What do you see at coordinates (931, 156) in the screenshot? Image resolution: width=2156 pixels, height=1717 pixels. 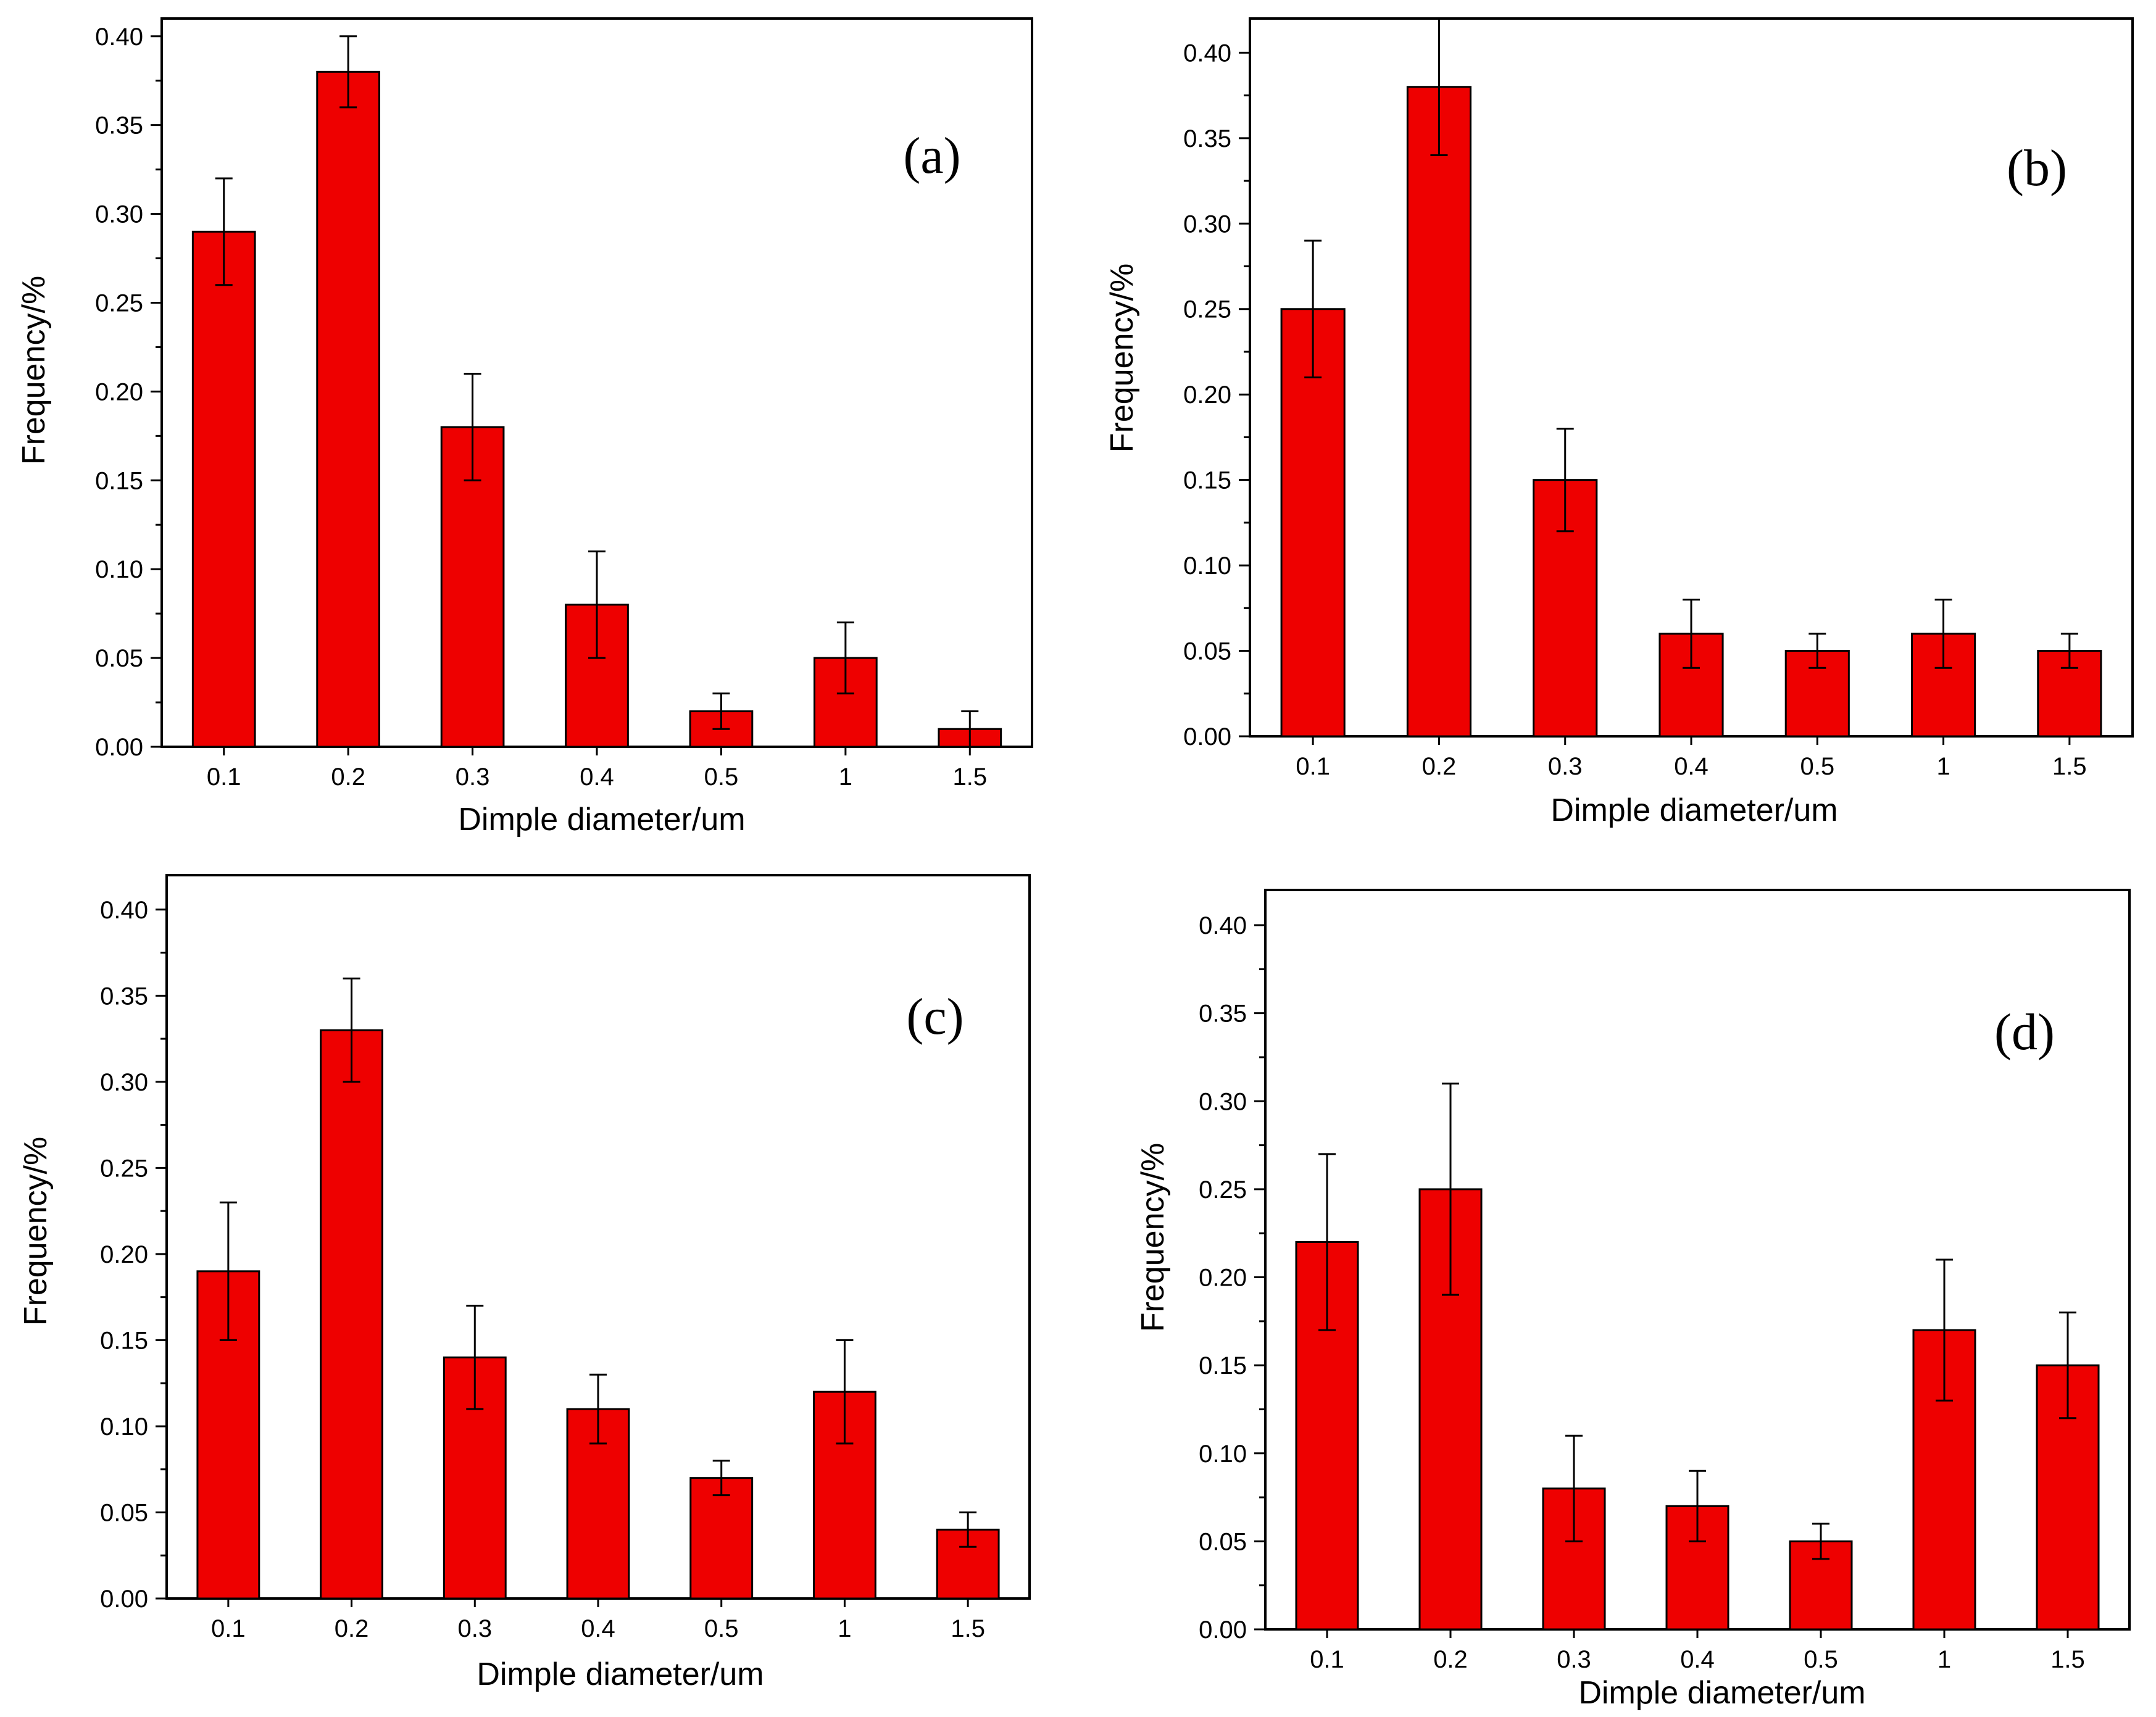 I see `panel-label: (a)` at bounding box center [931, 156].